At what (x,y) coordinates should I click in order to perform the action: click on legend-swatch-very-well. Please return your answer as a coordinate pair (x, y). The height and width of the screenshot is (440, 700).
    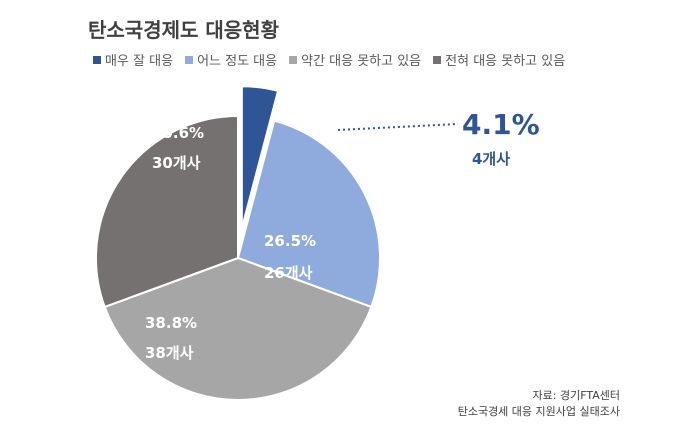
    Looking at the image, I should click on (97, 59).